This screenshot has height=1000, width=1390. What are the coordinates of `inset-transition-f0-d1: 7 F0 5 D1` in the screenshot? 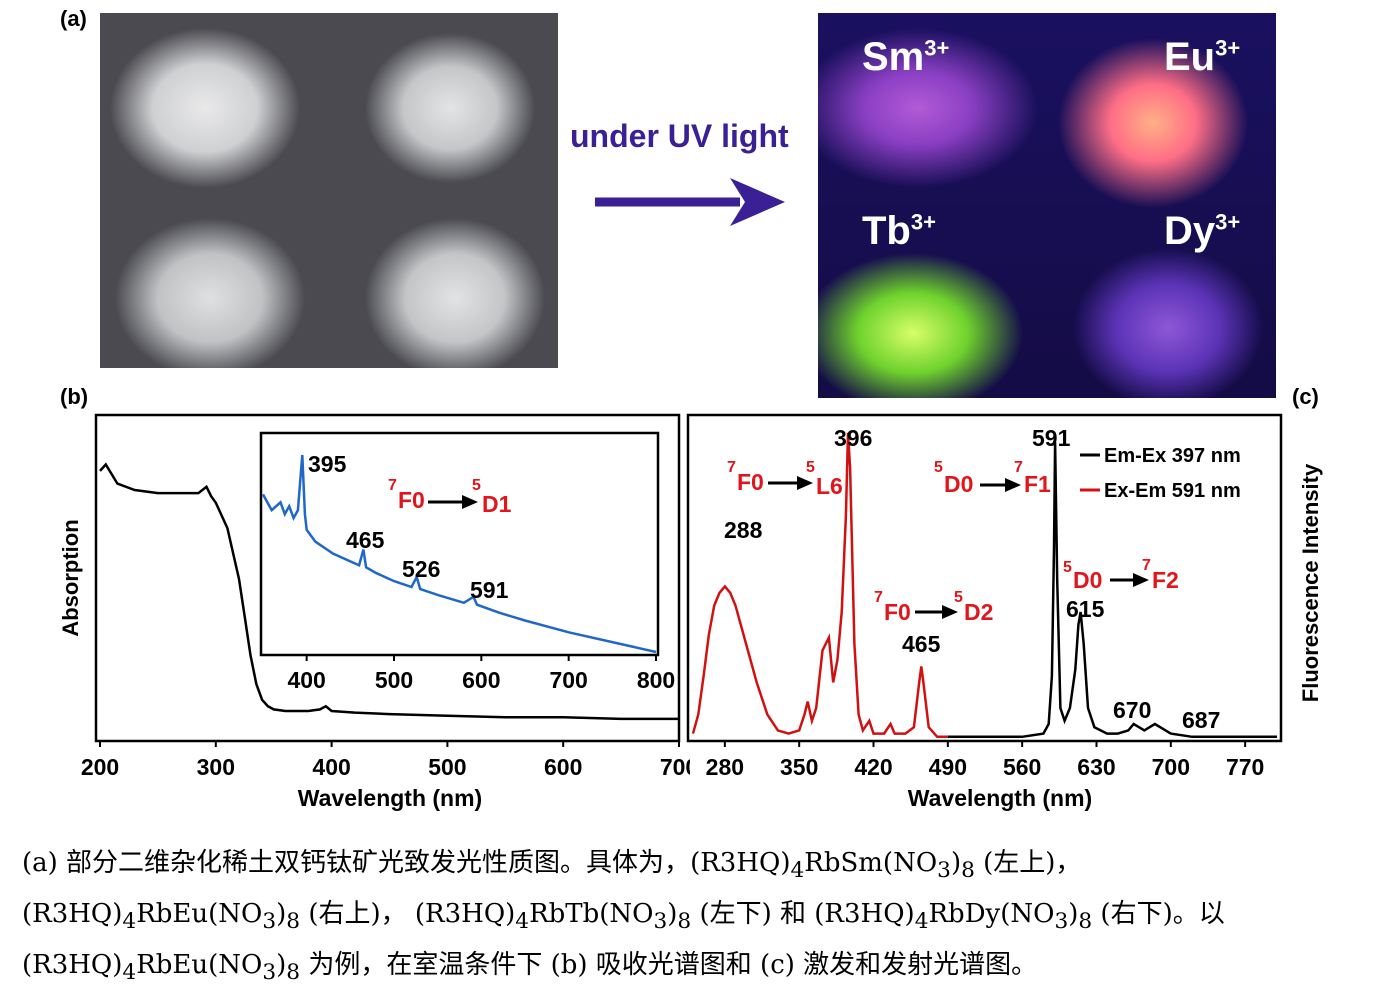 It's located at (450, 497).